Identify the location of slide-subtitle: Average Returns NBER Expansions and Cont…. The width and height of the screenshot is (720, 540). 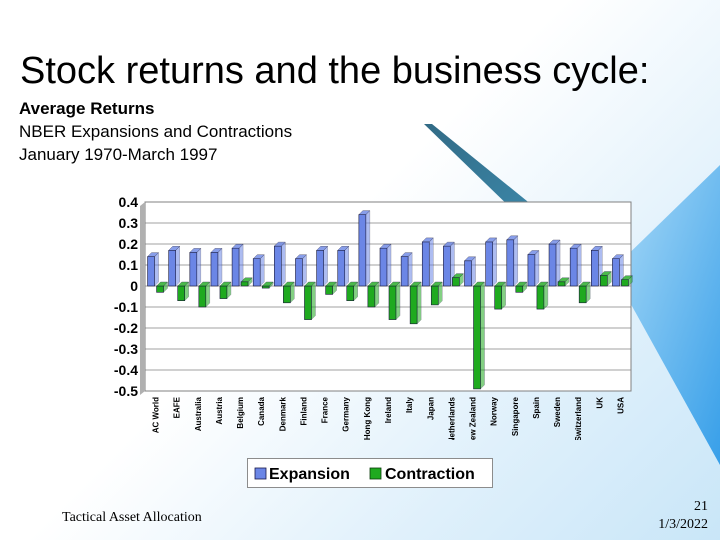
(155, 131).